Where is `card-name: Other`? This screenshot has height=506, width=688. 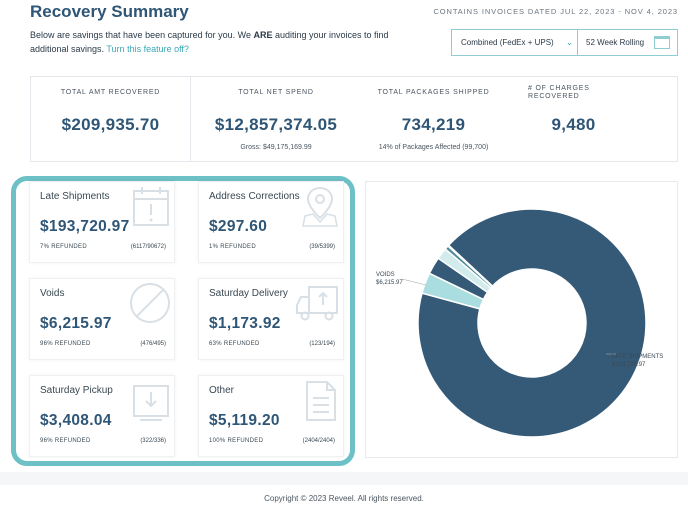
card-name: Other is located at coordinates (222, 390).